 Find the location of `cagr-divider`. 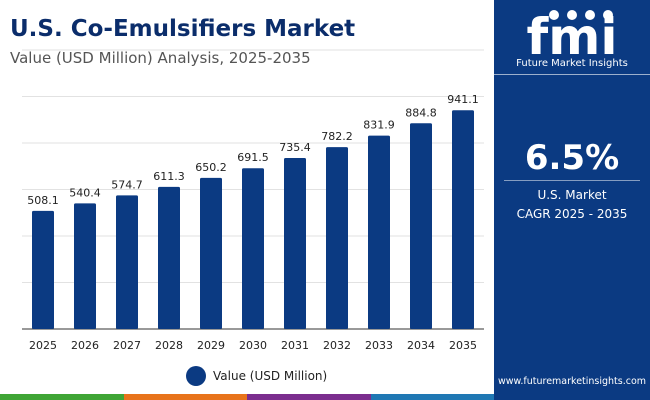

cagr-divider is located at coordinates (572, 180).